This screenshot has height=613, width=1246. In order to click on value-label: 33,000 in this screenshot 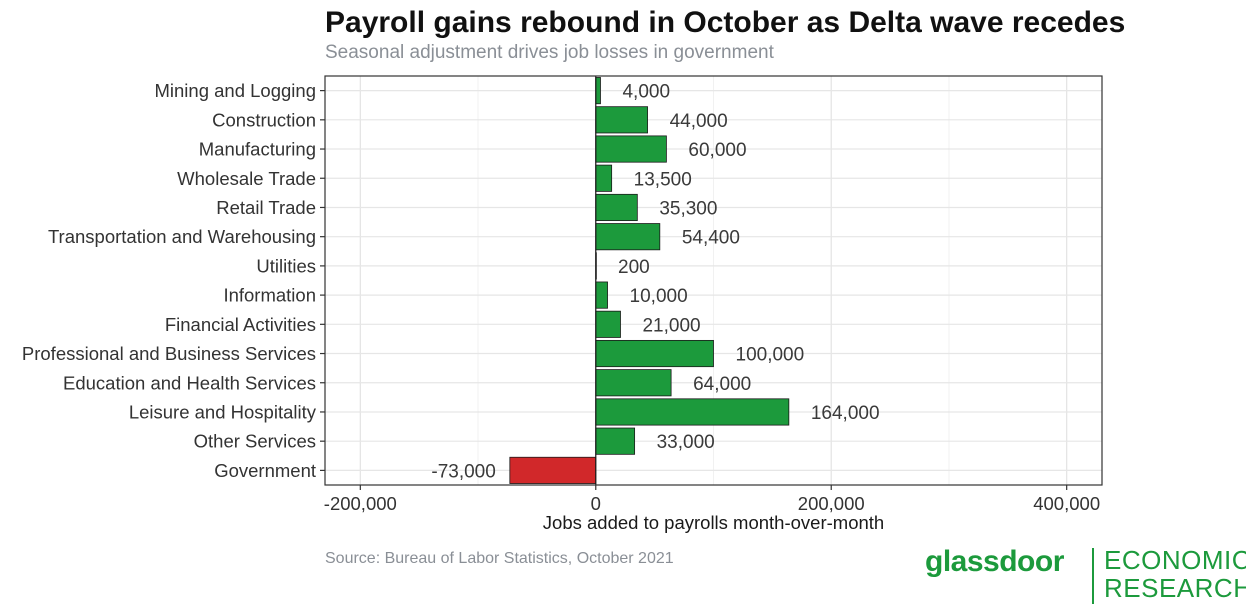, I will do `click(686, 442)`.